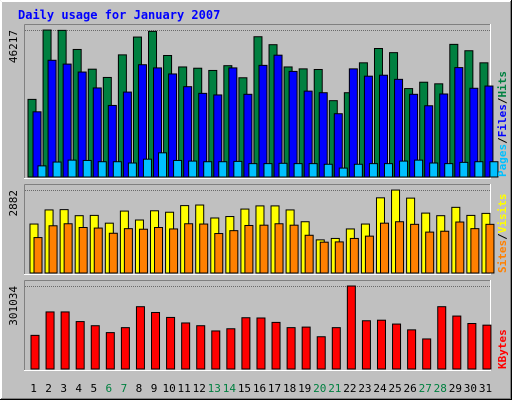 Image resolution: width=512 pixels, height=400 pixels. I want to click on x-tick-label-day-15: 15, so click(244, 388).